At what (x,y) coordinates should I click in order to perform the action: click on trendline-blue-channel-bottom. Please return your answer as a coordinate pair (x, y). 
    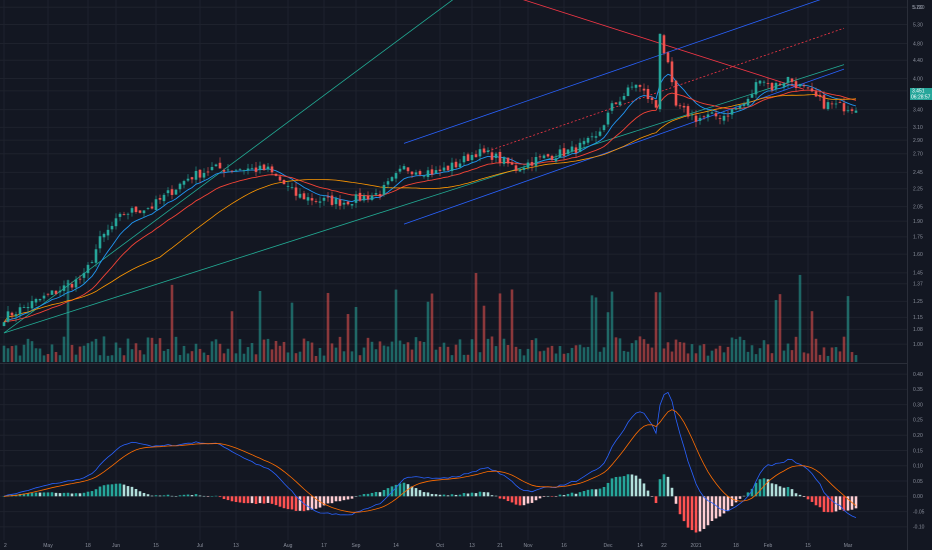
    Looking at the image, I should click on (624, 146).